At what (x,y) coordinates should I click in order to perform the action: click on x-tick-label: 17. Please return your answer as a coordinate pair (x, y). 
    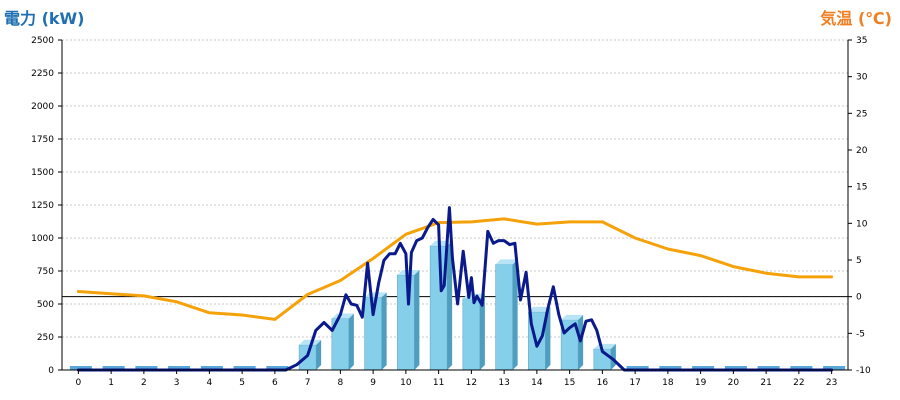
    Looking at the image, I should click on (634, 383).